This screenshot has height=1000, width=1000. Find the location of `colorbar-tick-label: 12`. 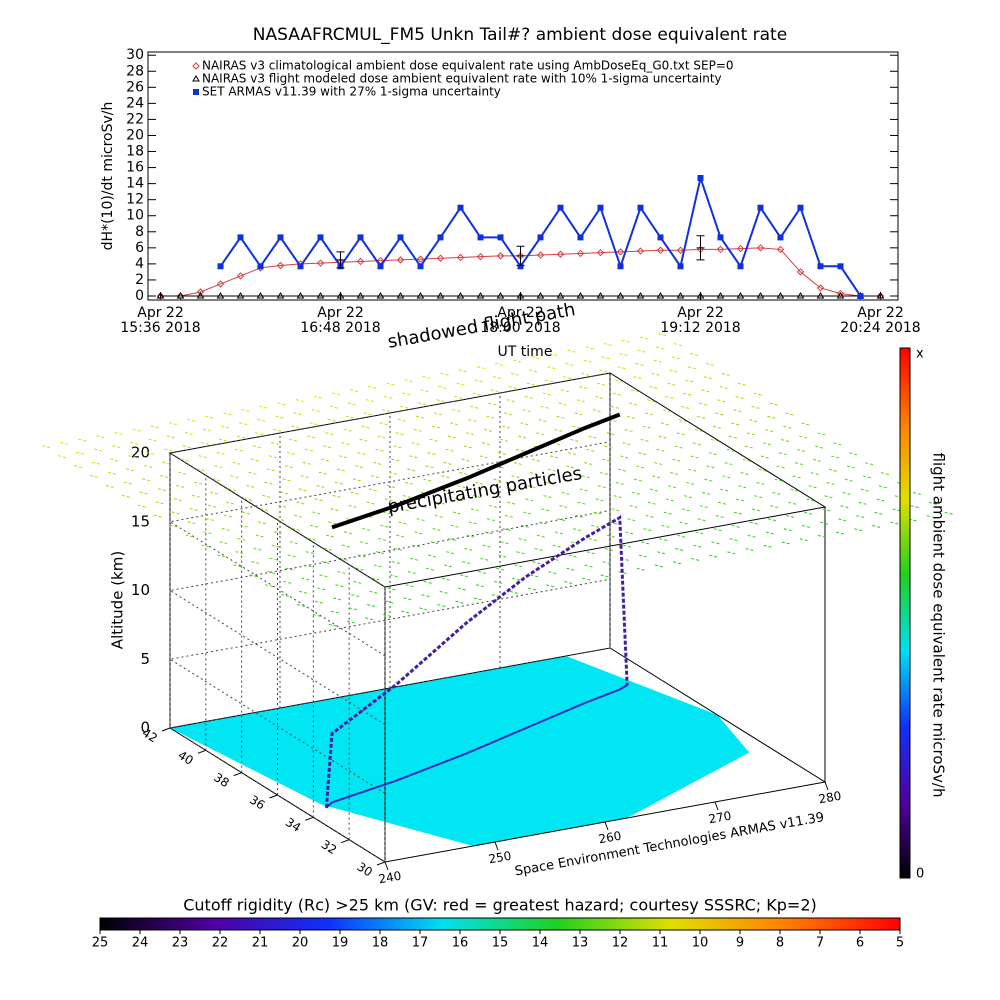

colorbar-tick-label: 12 is located at coordinates (620, 943).